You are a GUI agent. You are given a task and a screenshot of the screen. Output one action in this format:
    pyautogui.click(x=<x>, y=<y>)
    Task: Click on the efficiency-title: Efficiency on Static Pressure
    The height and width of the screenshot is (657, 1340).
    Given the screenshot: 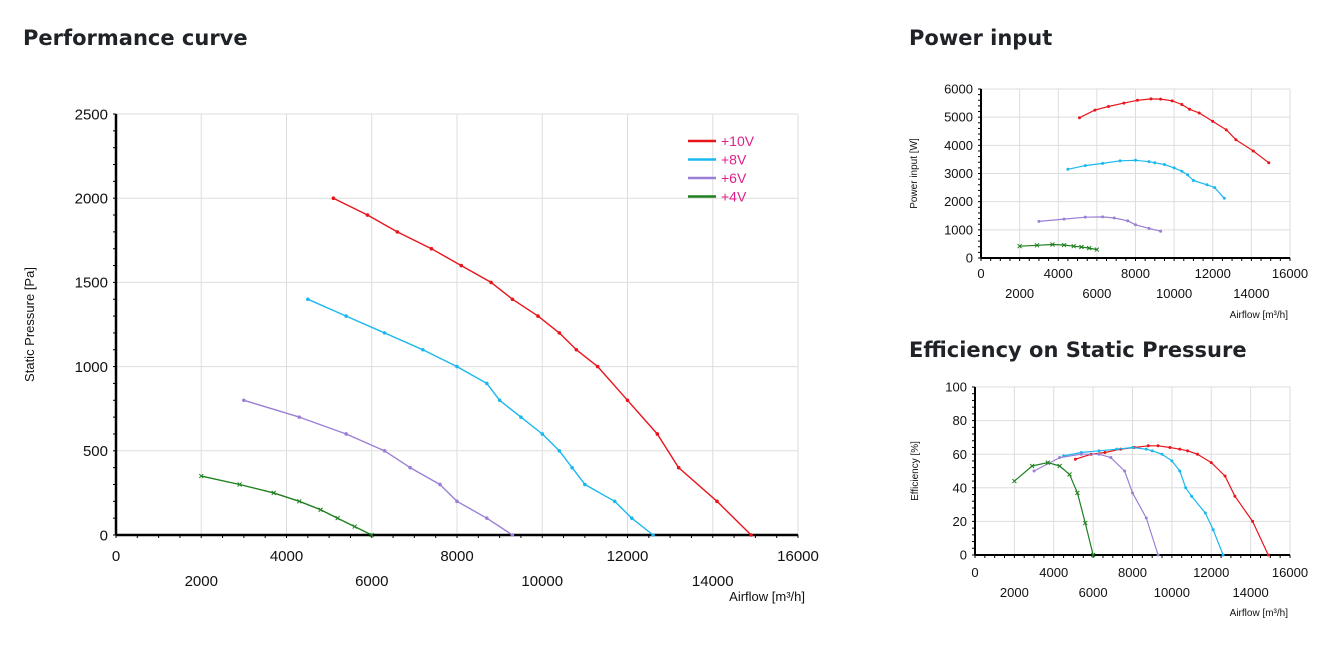 What is the action you would take?
    pyautogui.click(x=1078, y=350)
    